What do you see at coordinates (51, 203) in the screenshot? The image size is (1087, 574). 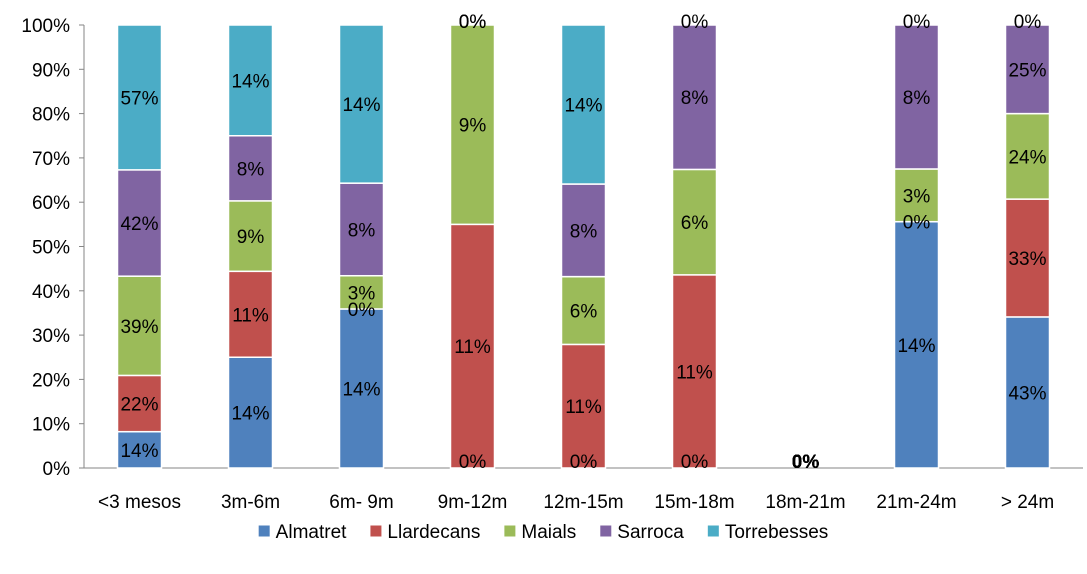 I see `y-tick-label: 60%` at bounding box center [51, 203].